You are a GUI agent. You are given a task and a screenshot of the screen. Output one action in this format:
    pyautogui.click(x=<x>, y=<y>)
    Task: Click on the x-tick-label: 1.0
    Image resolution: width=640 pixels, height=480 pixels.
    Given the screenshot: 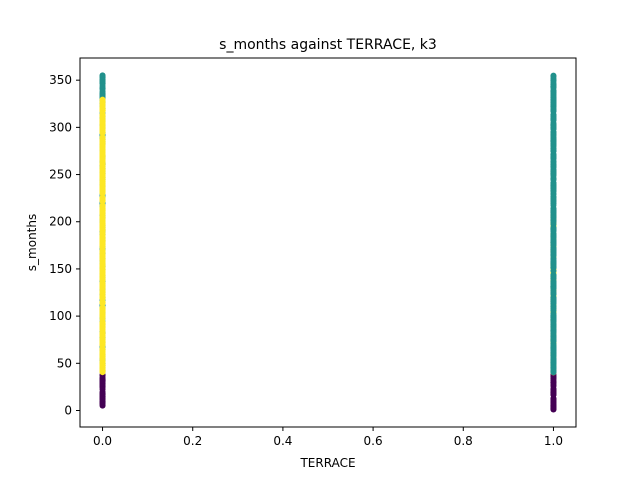 What is the action you would take?
    pyautogui.click(x=553, y=441)
    